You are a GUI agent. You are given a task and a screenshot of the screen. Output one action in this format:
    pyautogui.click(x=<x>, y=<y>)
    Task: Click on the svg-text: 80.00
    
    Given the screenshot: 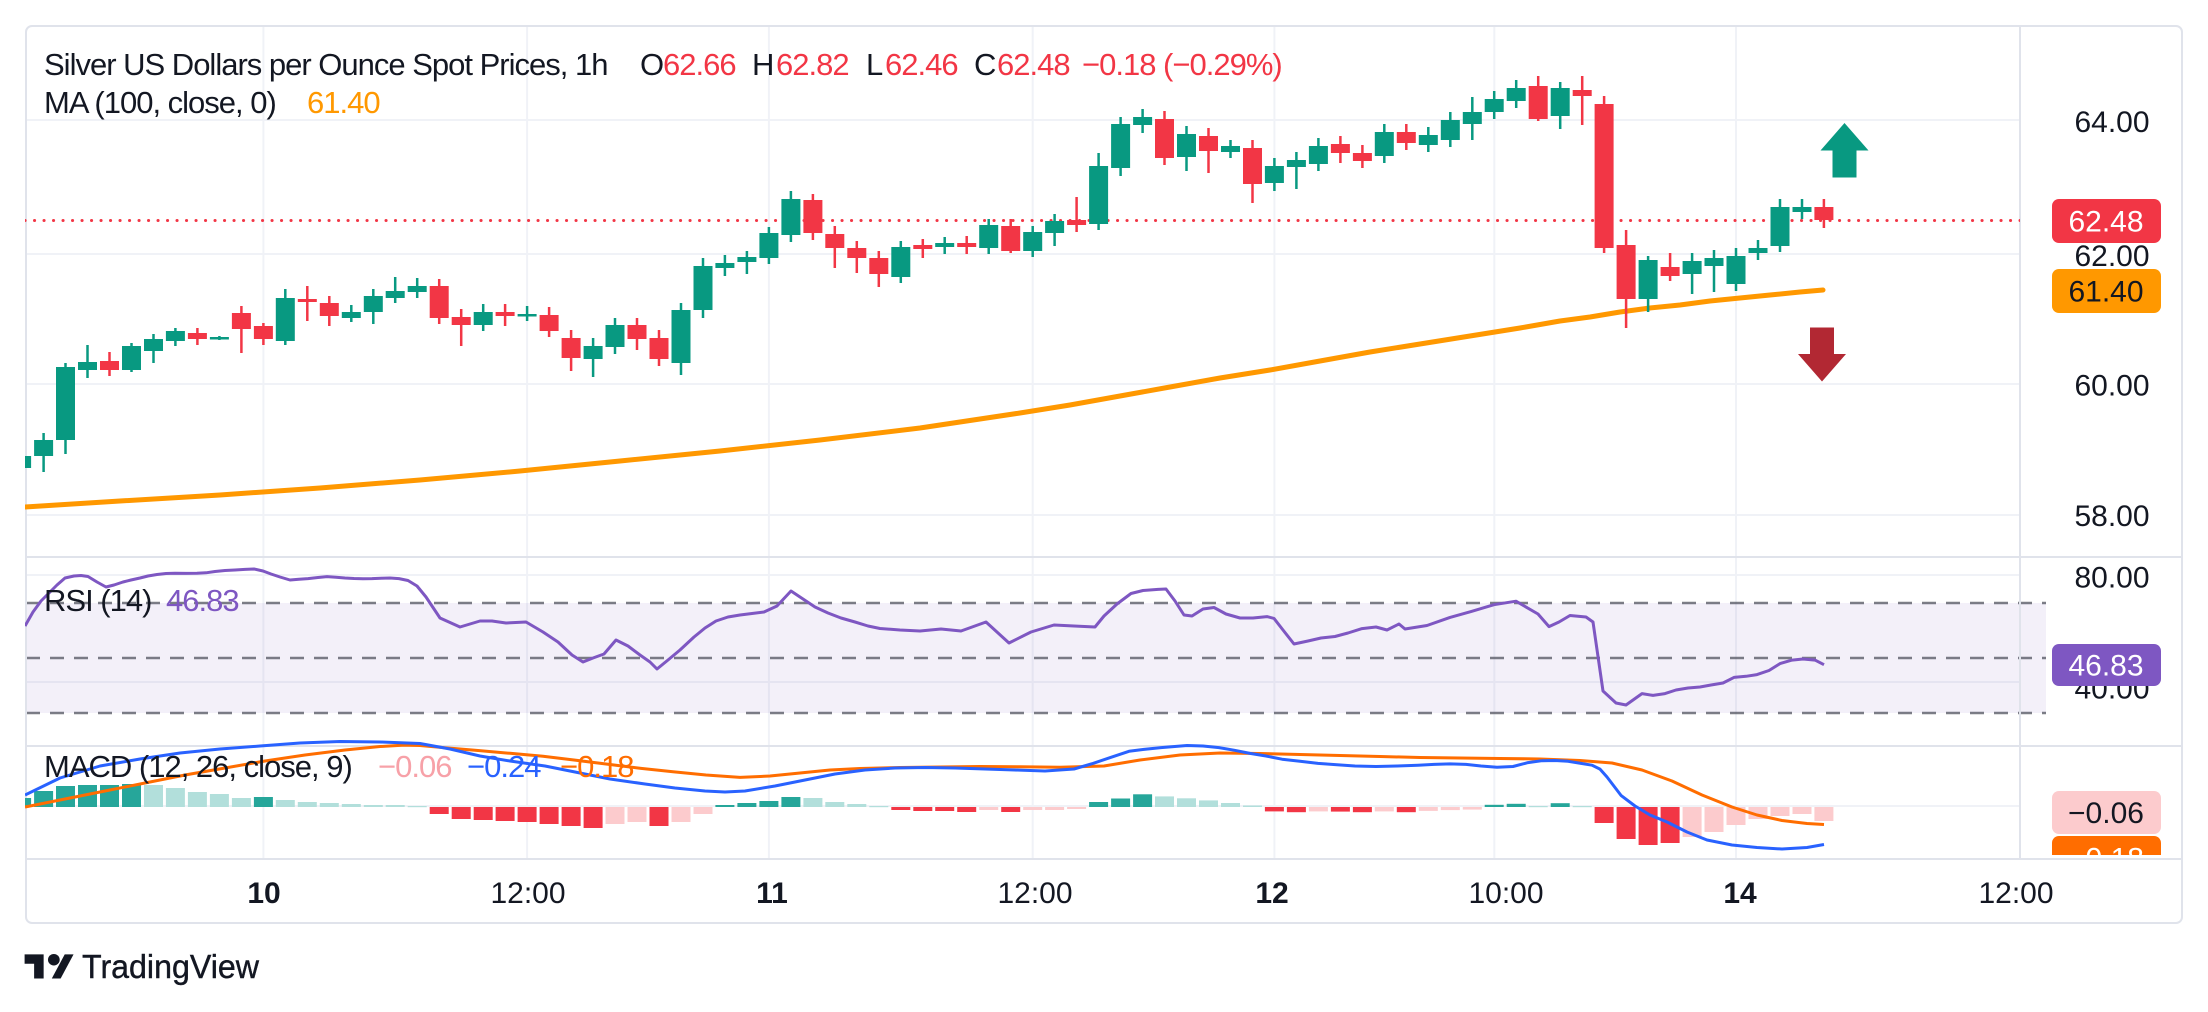 What is the action you would take?
    pyautogui.click(x=2111, y=578)
    